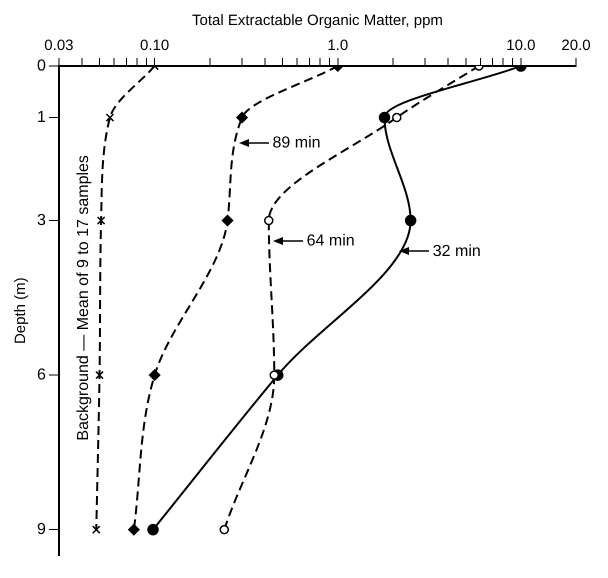 The width and height of the screenshot is (608, 578). Describe the element at coordinates (59, 45) in the screenshot. I see `x-tick-label: 0.03` at that location.